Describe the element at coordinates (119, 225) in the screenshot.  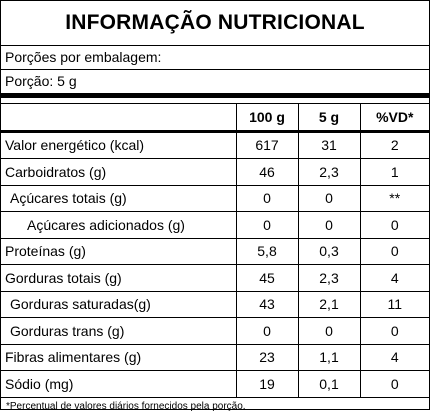
I see `nutrient-name: Açúcares adicionados (g)` at that location.